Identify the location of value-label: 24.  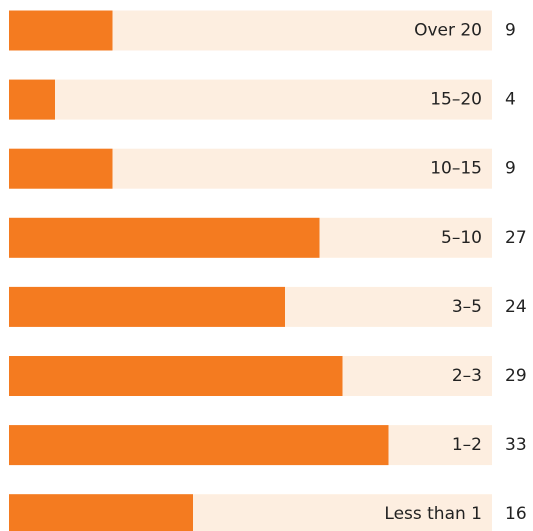
(516, 307).